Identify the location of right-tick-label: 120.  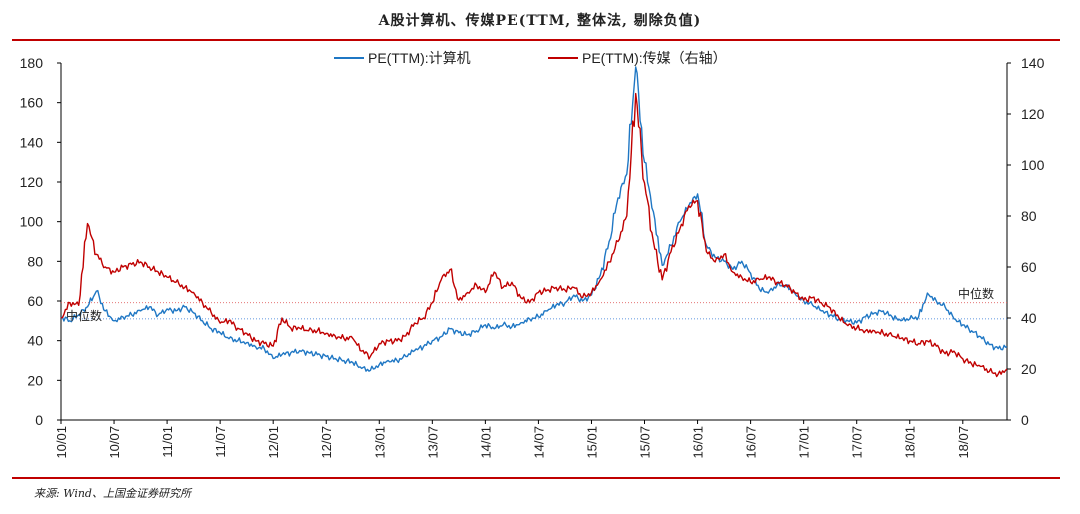
(1033, 114).